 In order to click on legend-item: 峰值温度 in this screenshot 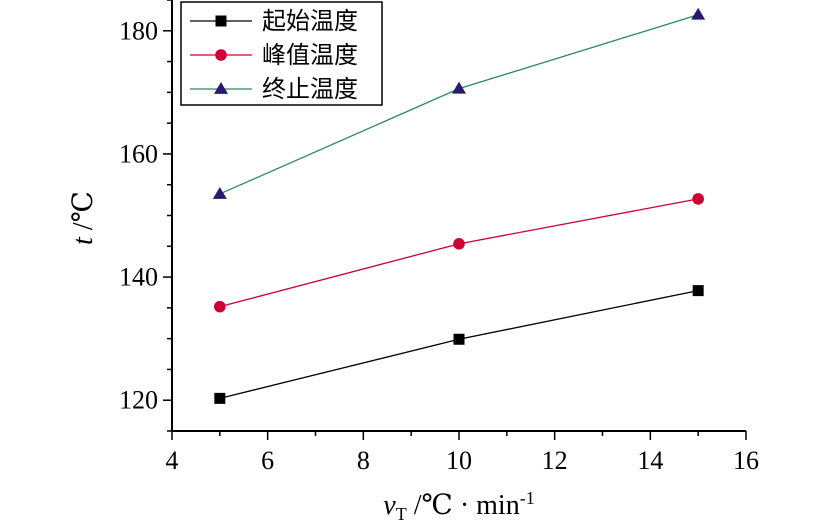, I will do `click(274, 55)`.